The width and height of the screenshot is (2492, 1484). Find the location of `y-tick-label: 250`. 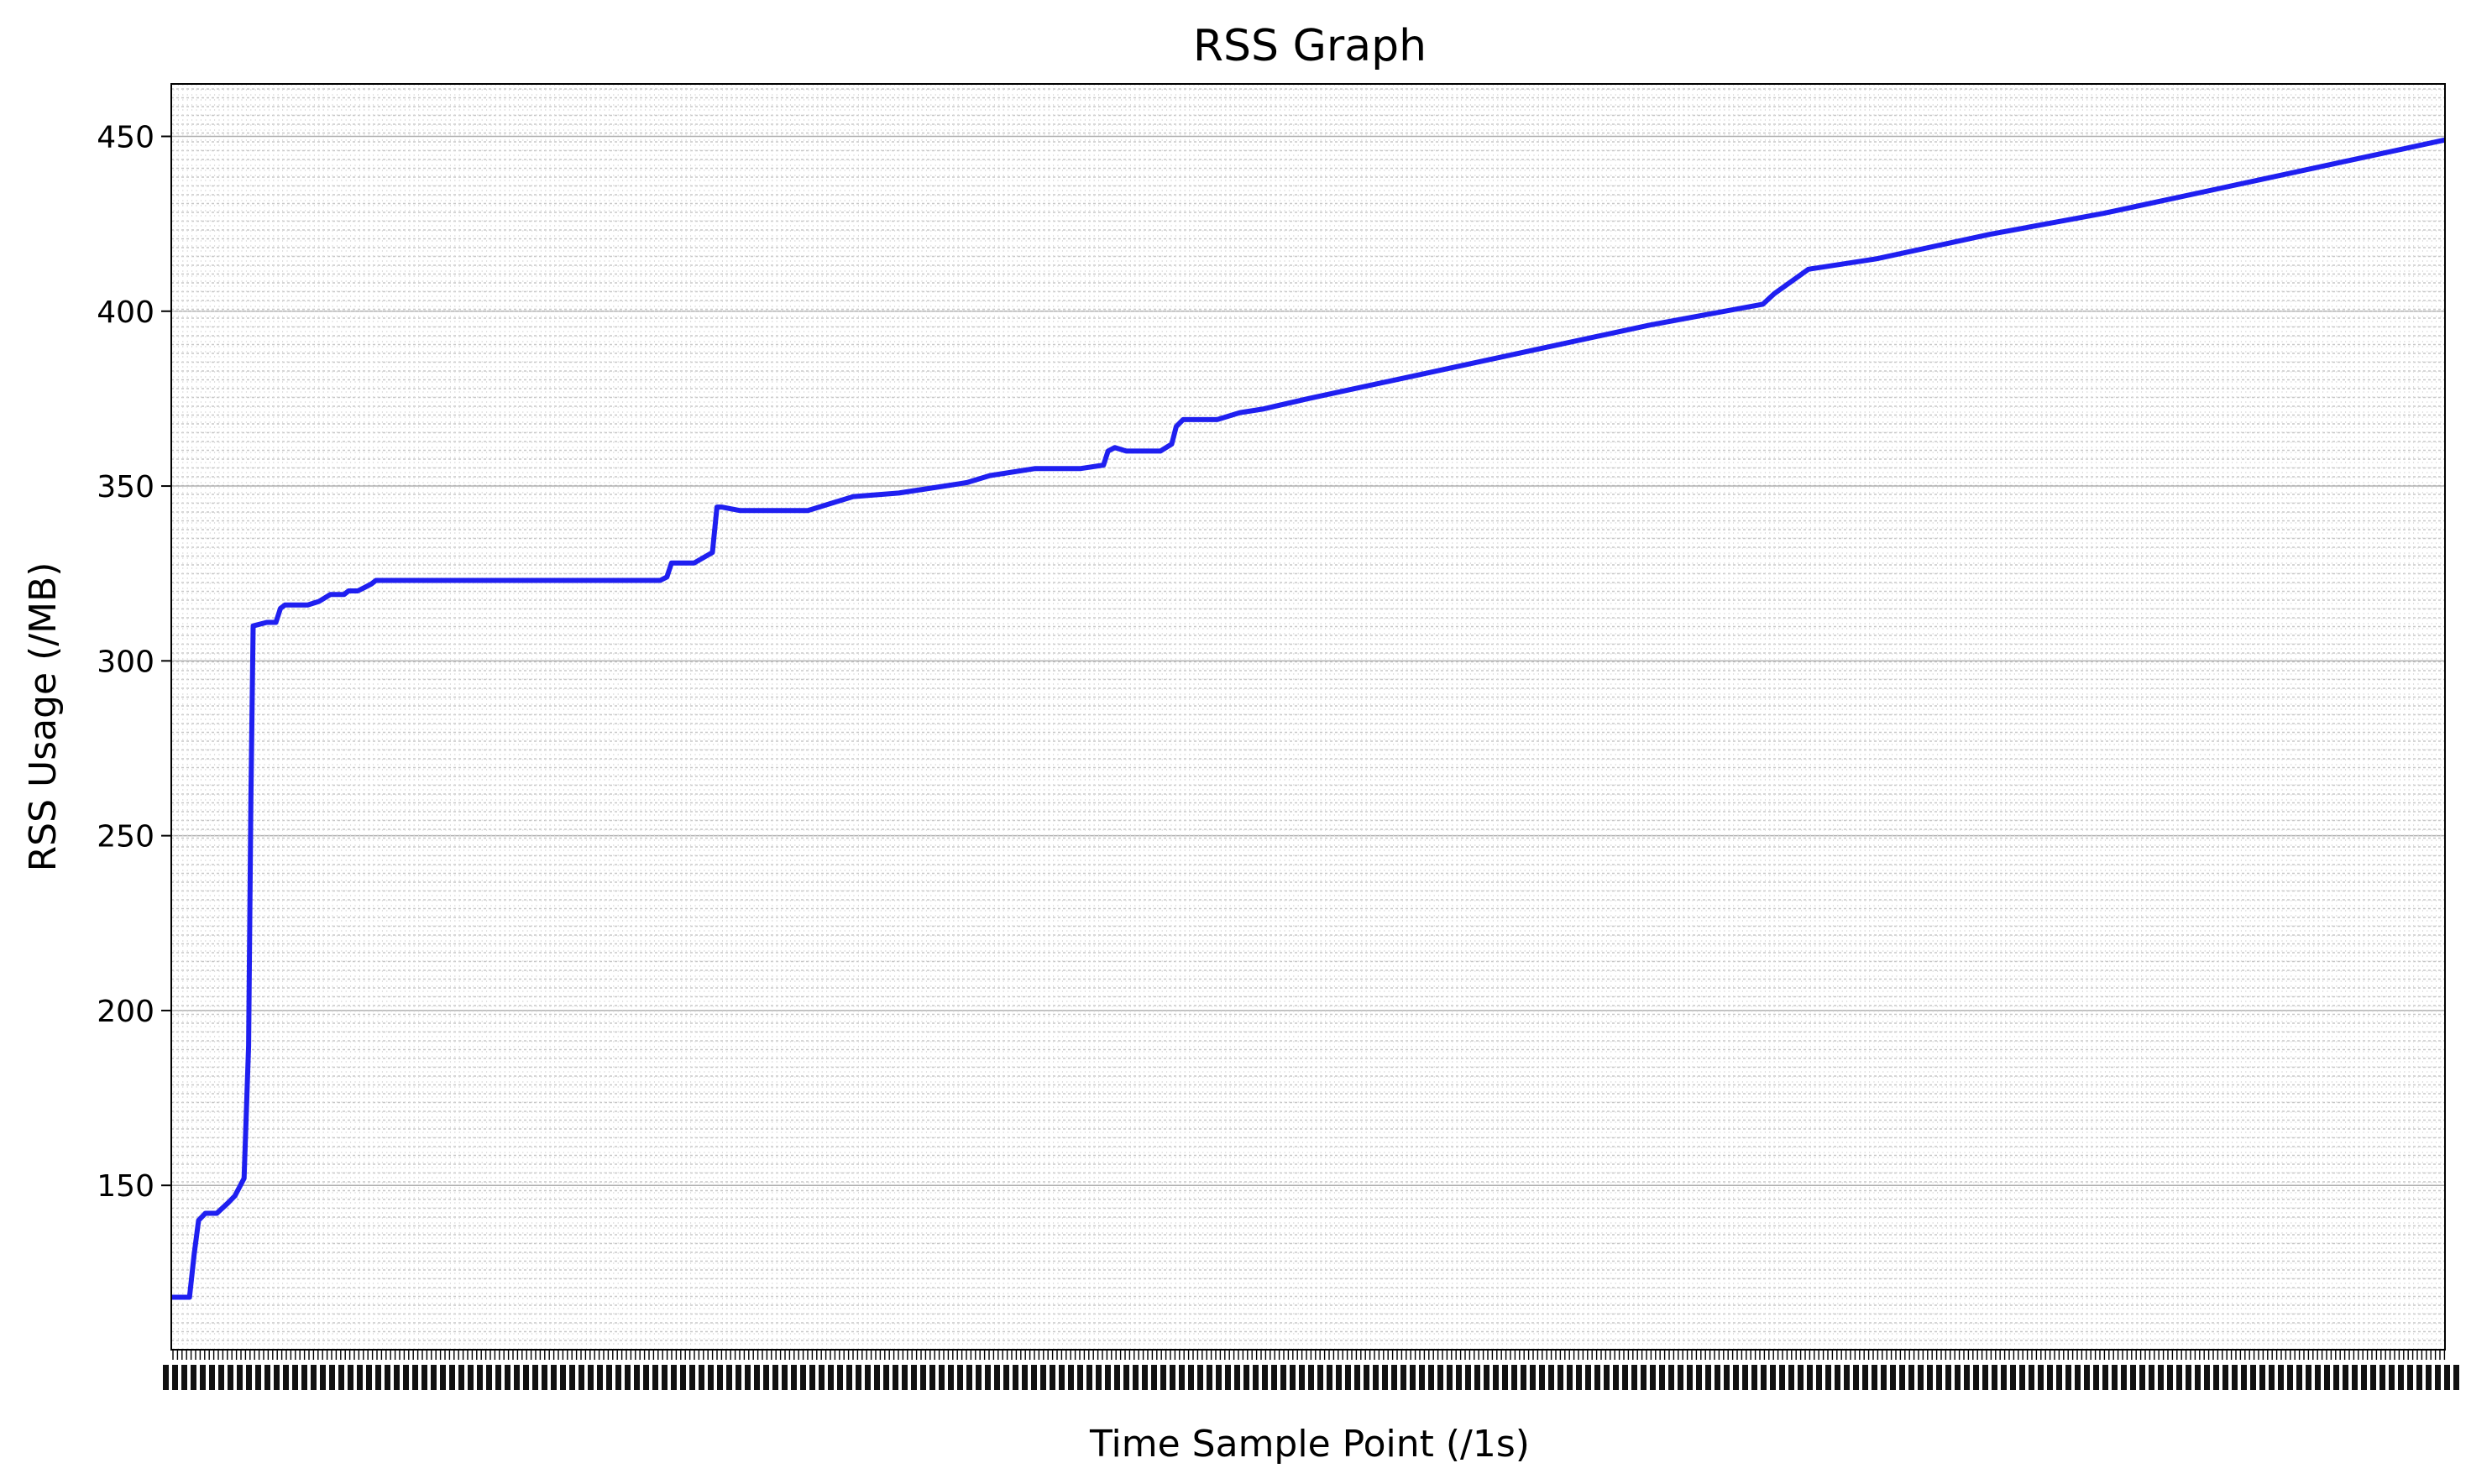

y-tick-label: 250 is located at coordinates (125, 837).